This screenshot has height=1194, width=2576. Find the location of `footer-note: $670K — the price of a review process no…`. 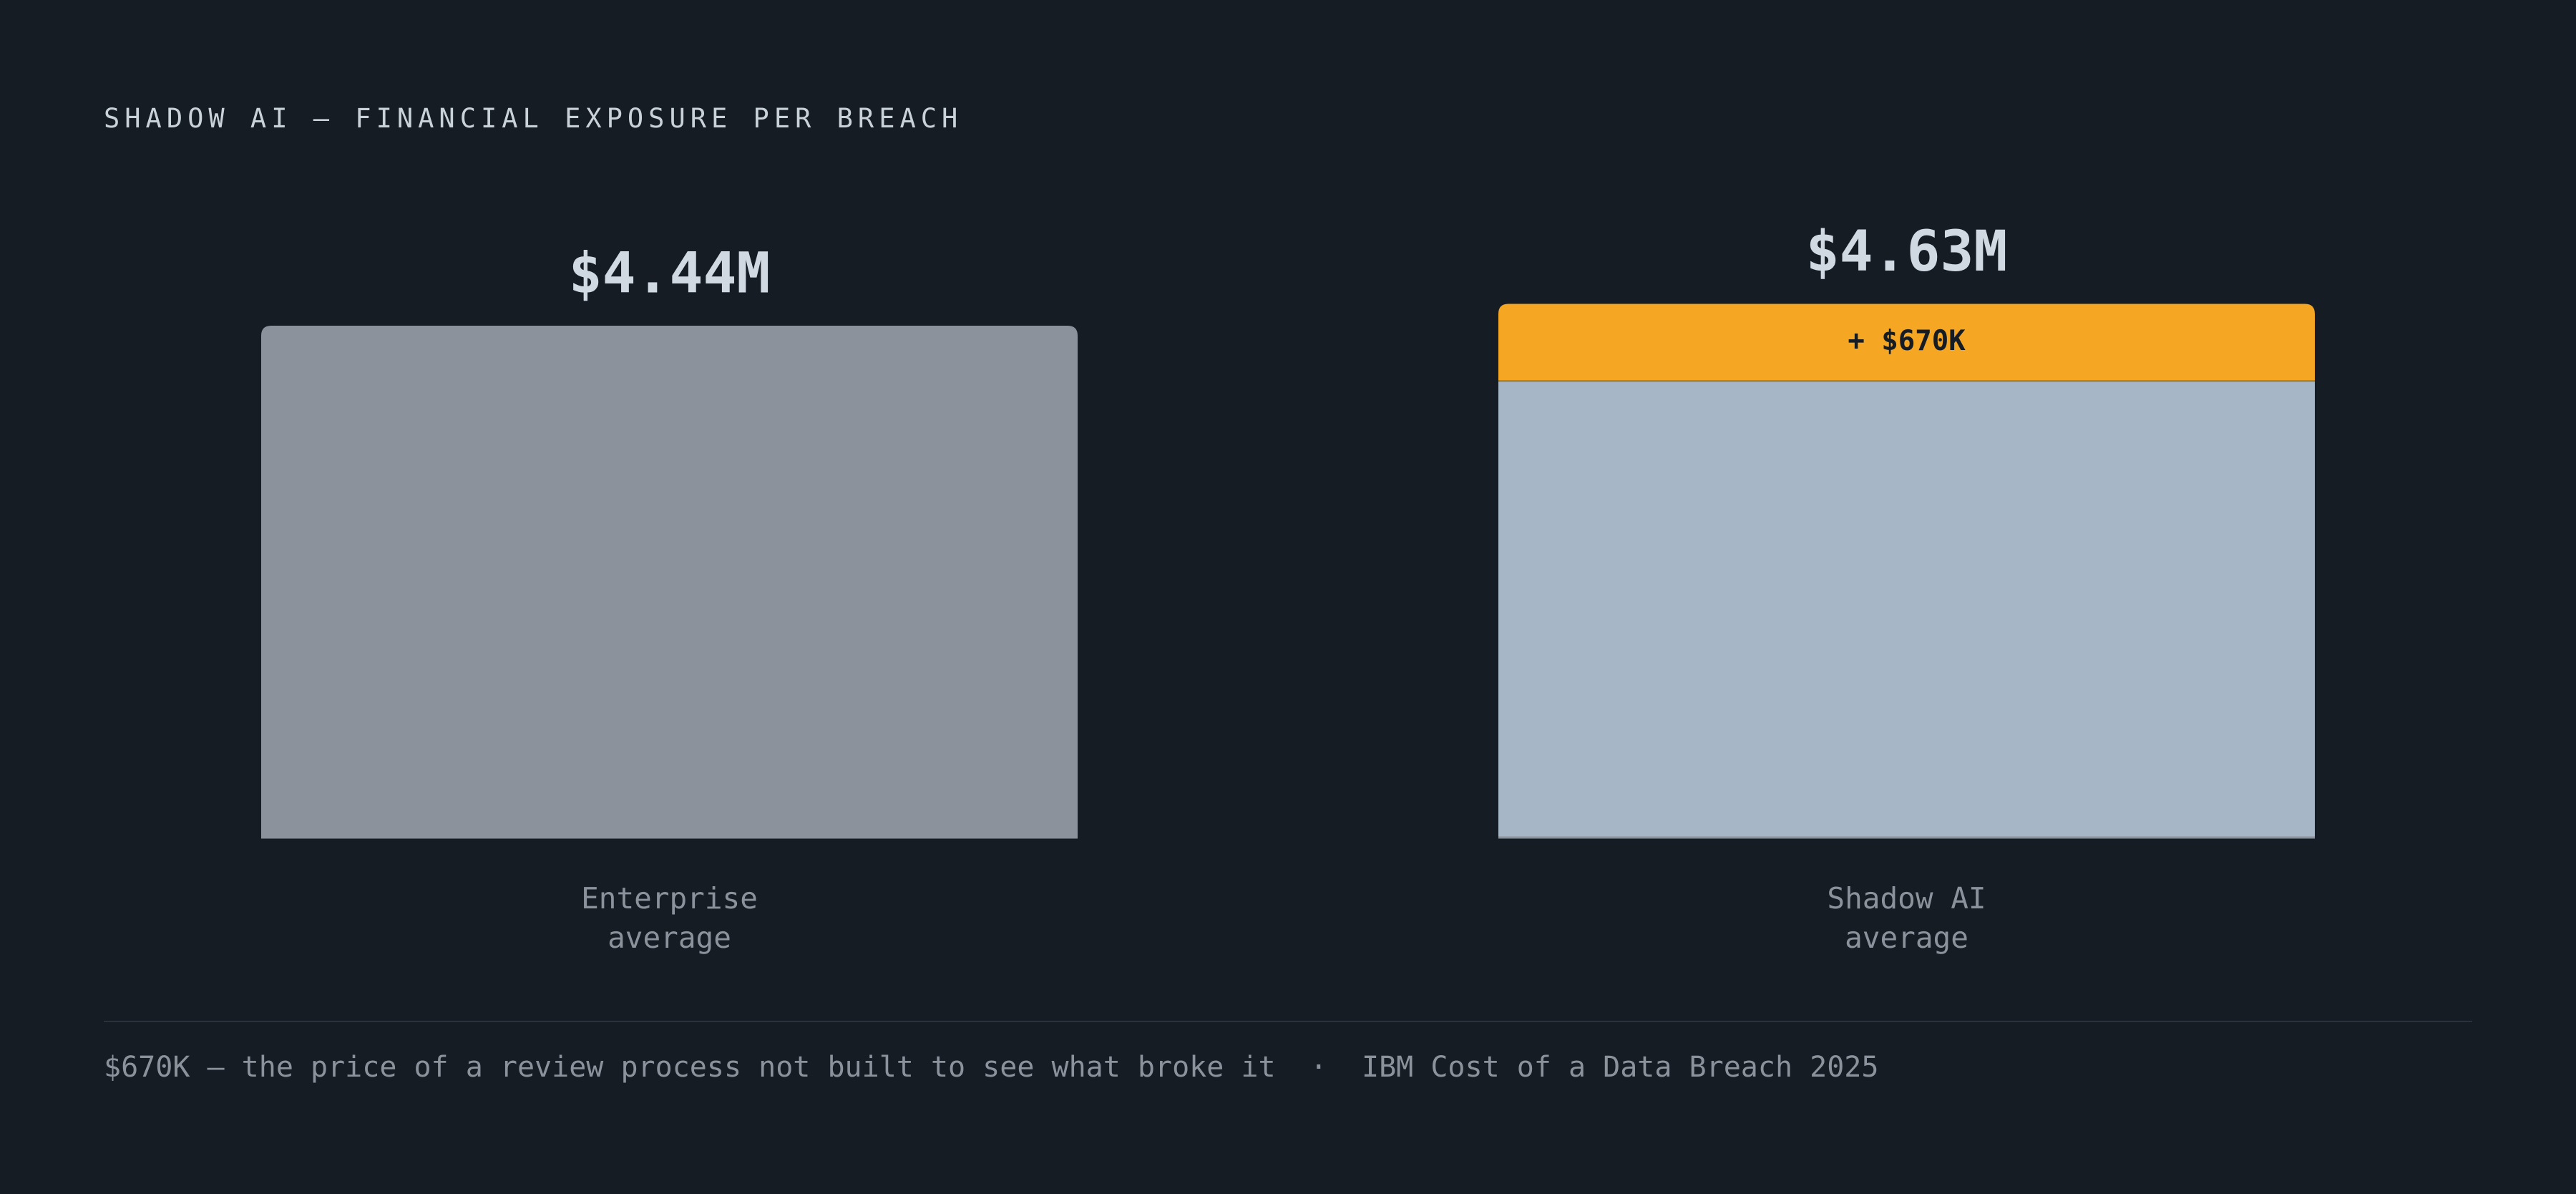

footer-note: $670K — the price of a review process no… is located at coordinates (991, 1067).